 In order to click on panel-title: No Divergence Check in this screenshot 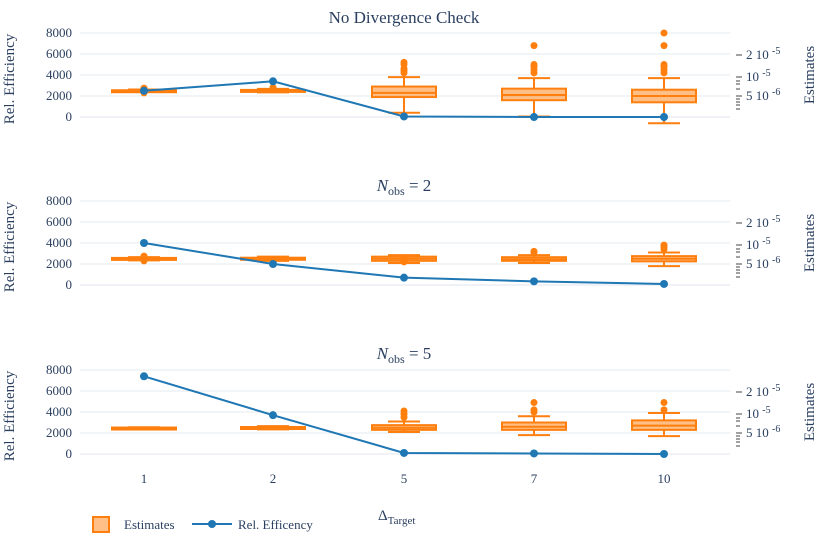, I will do `click(404, 17)`.